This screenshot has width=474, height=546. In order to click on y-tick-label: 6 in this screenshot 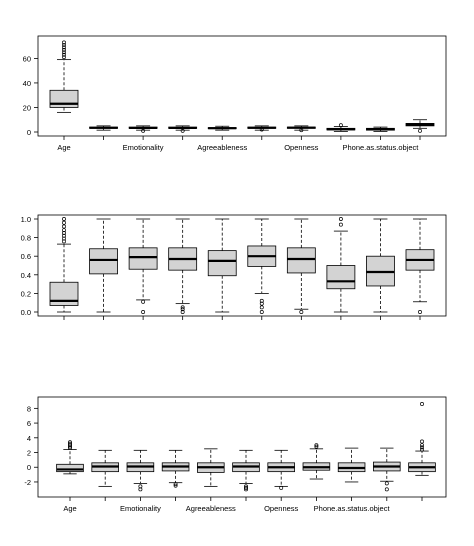, I will do `click(29, 423)`.